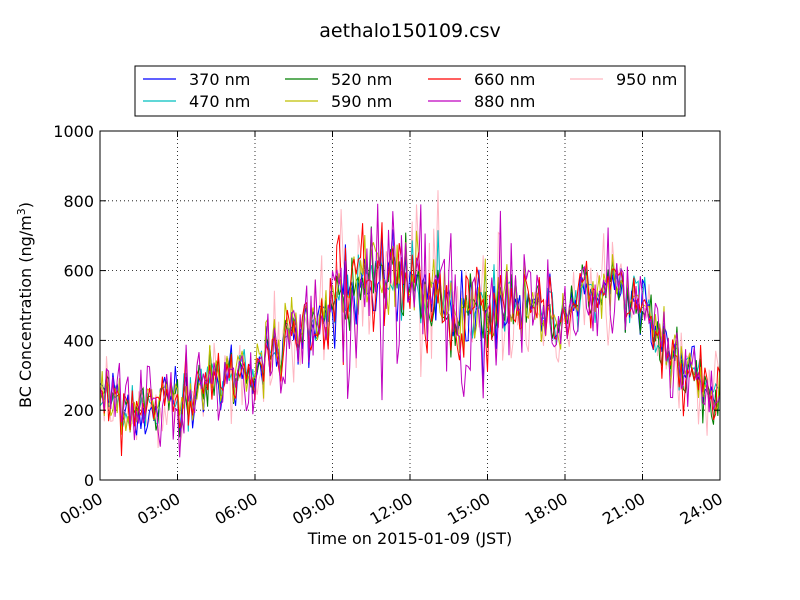 This screenshot has height=600, width=800. What do you see at coordinates (78, 410) in the screenshot?
I see `y-tick-label: 200` at bounding box center [78, 410].